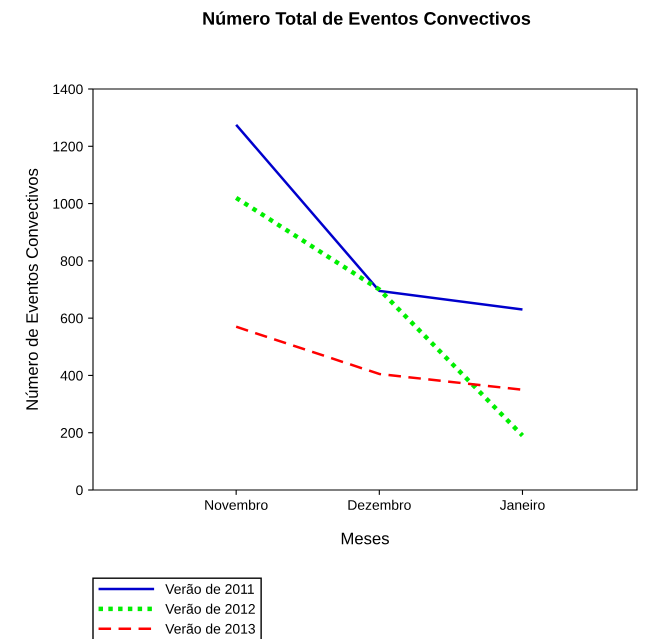 Image resolution: width=653 pixels, height=639 pixels. Describe the element at coordinates (236, 505) in the screenshot. I see `x-tick-label: Novembro` at that location.